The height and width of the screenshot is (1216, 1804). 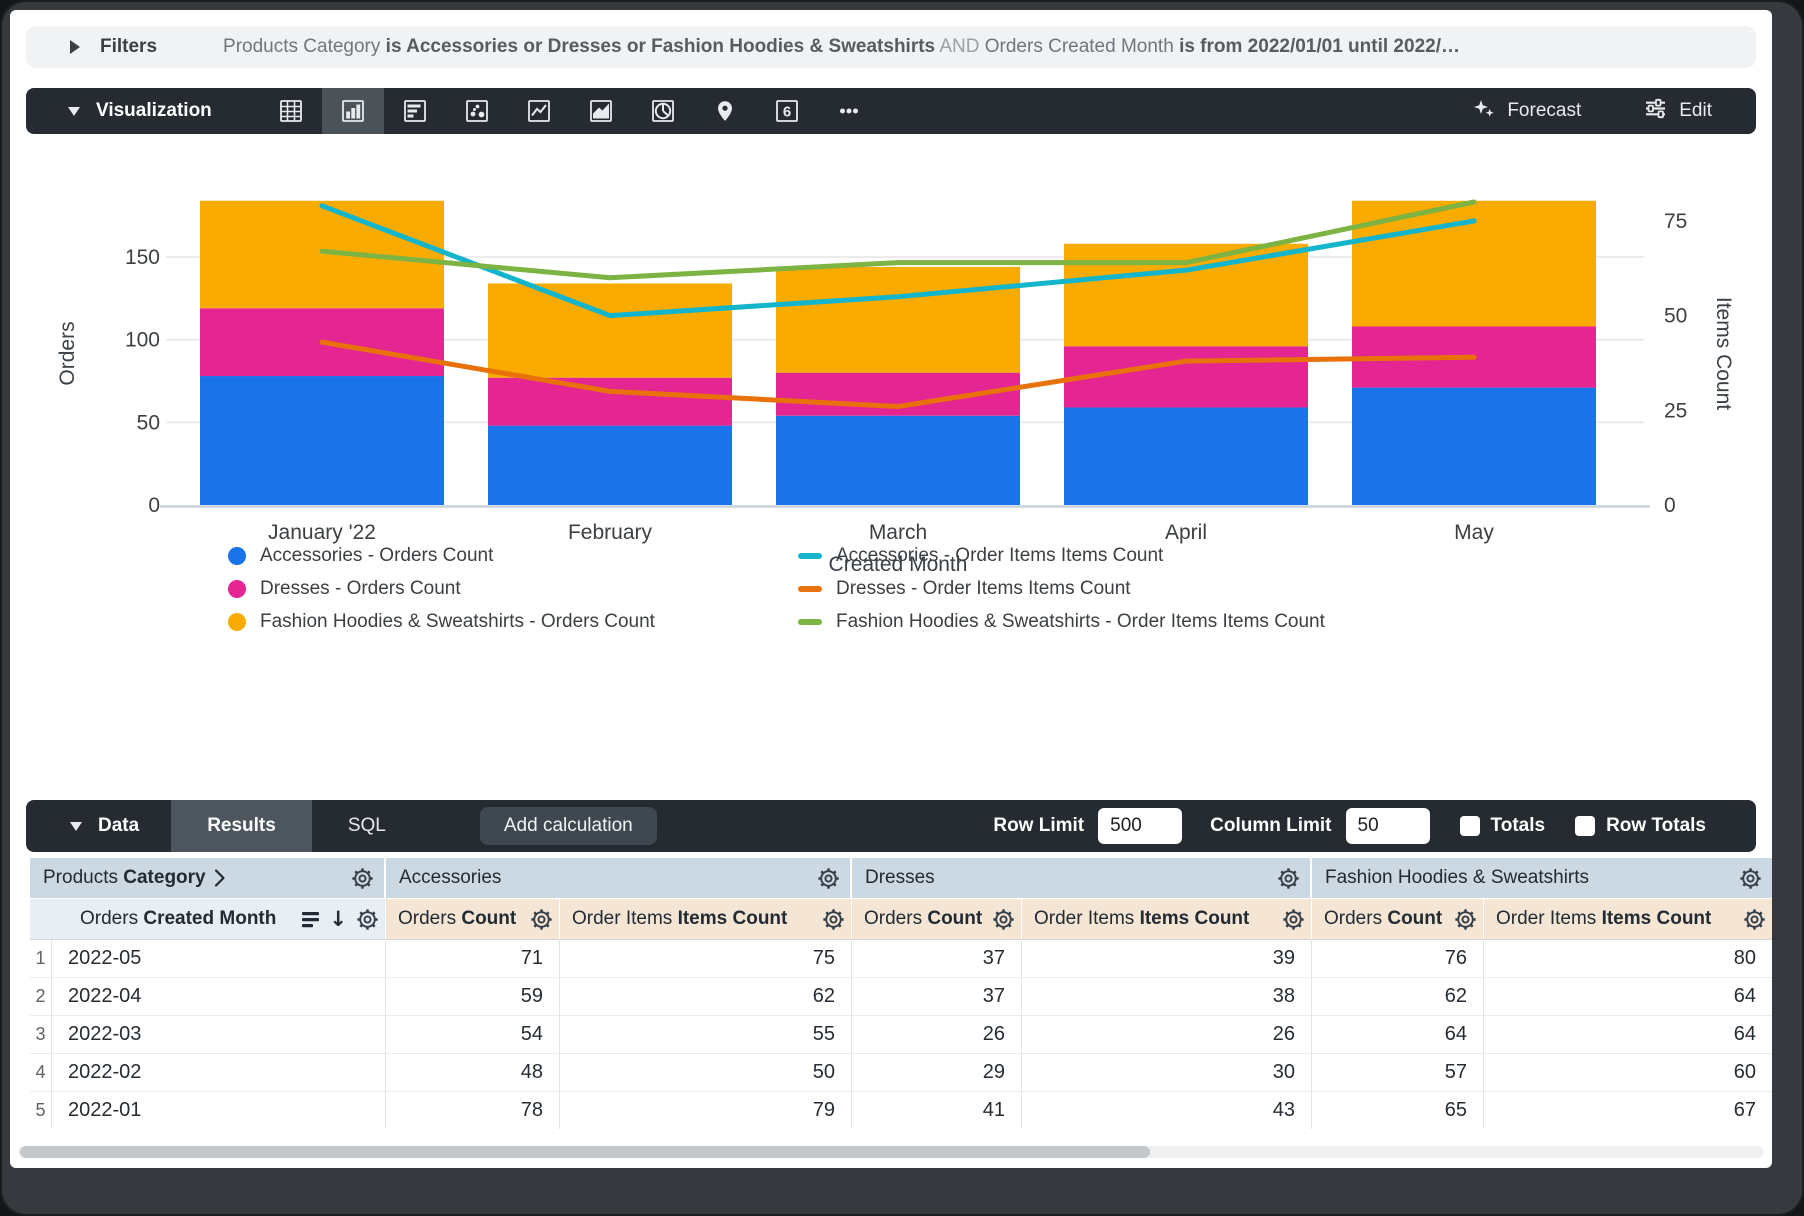 What do you see at coordinates (142, 257) in the screenshot?
I see `svg-text: 150` at bounding box center [142, 257].